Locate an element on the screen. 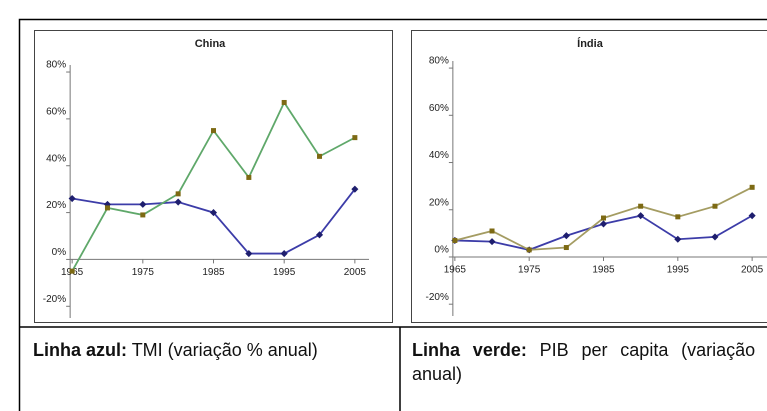  caption-text: TMI (variação % anual) is located at coordinates (224, 350).